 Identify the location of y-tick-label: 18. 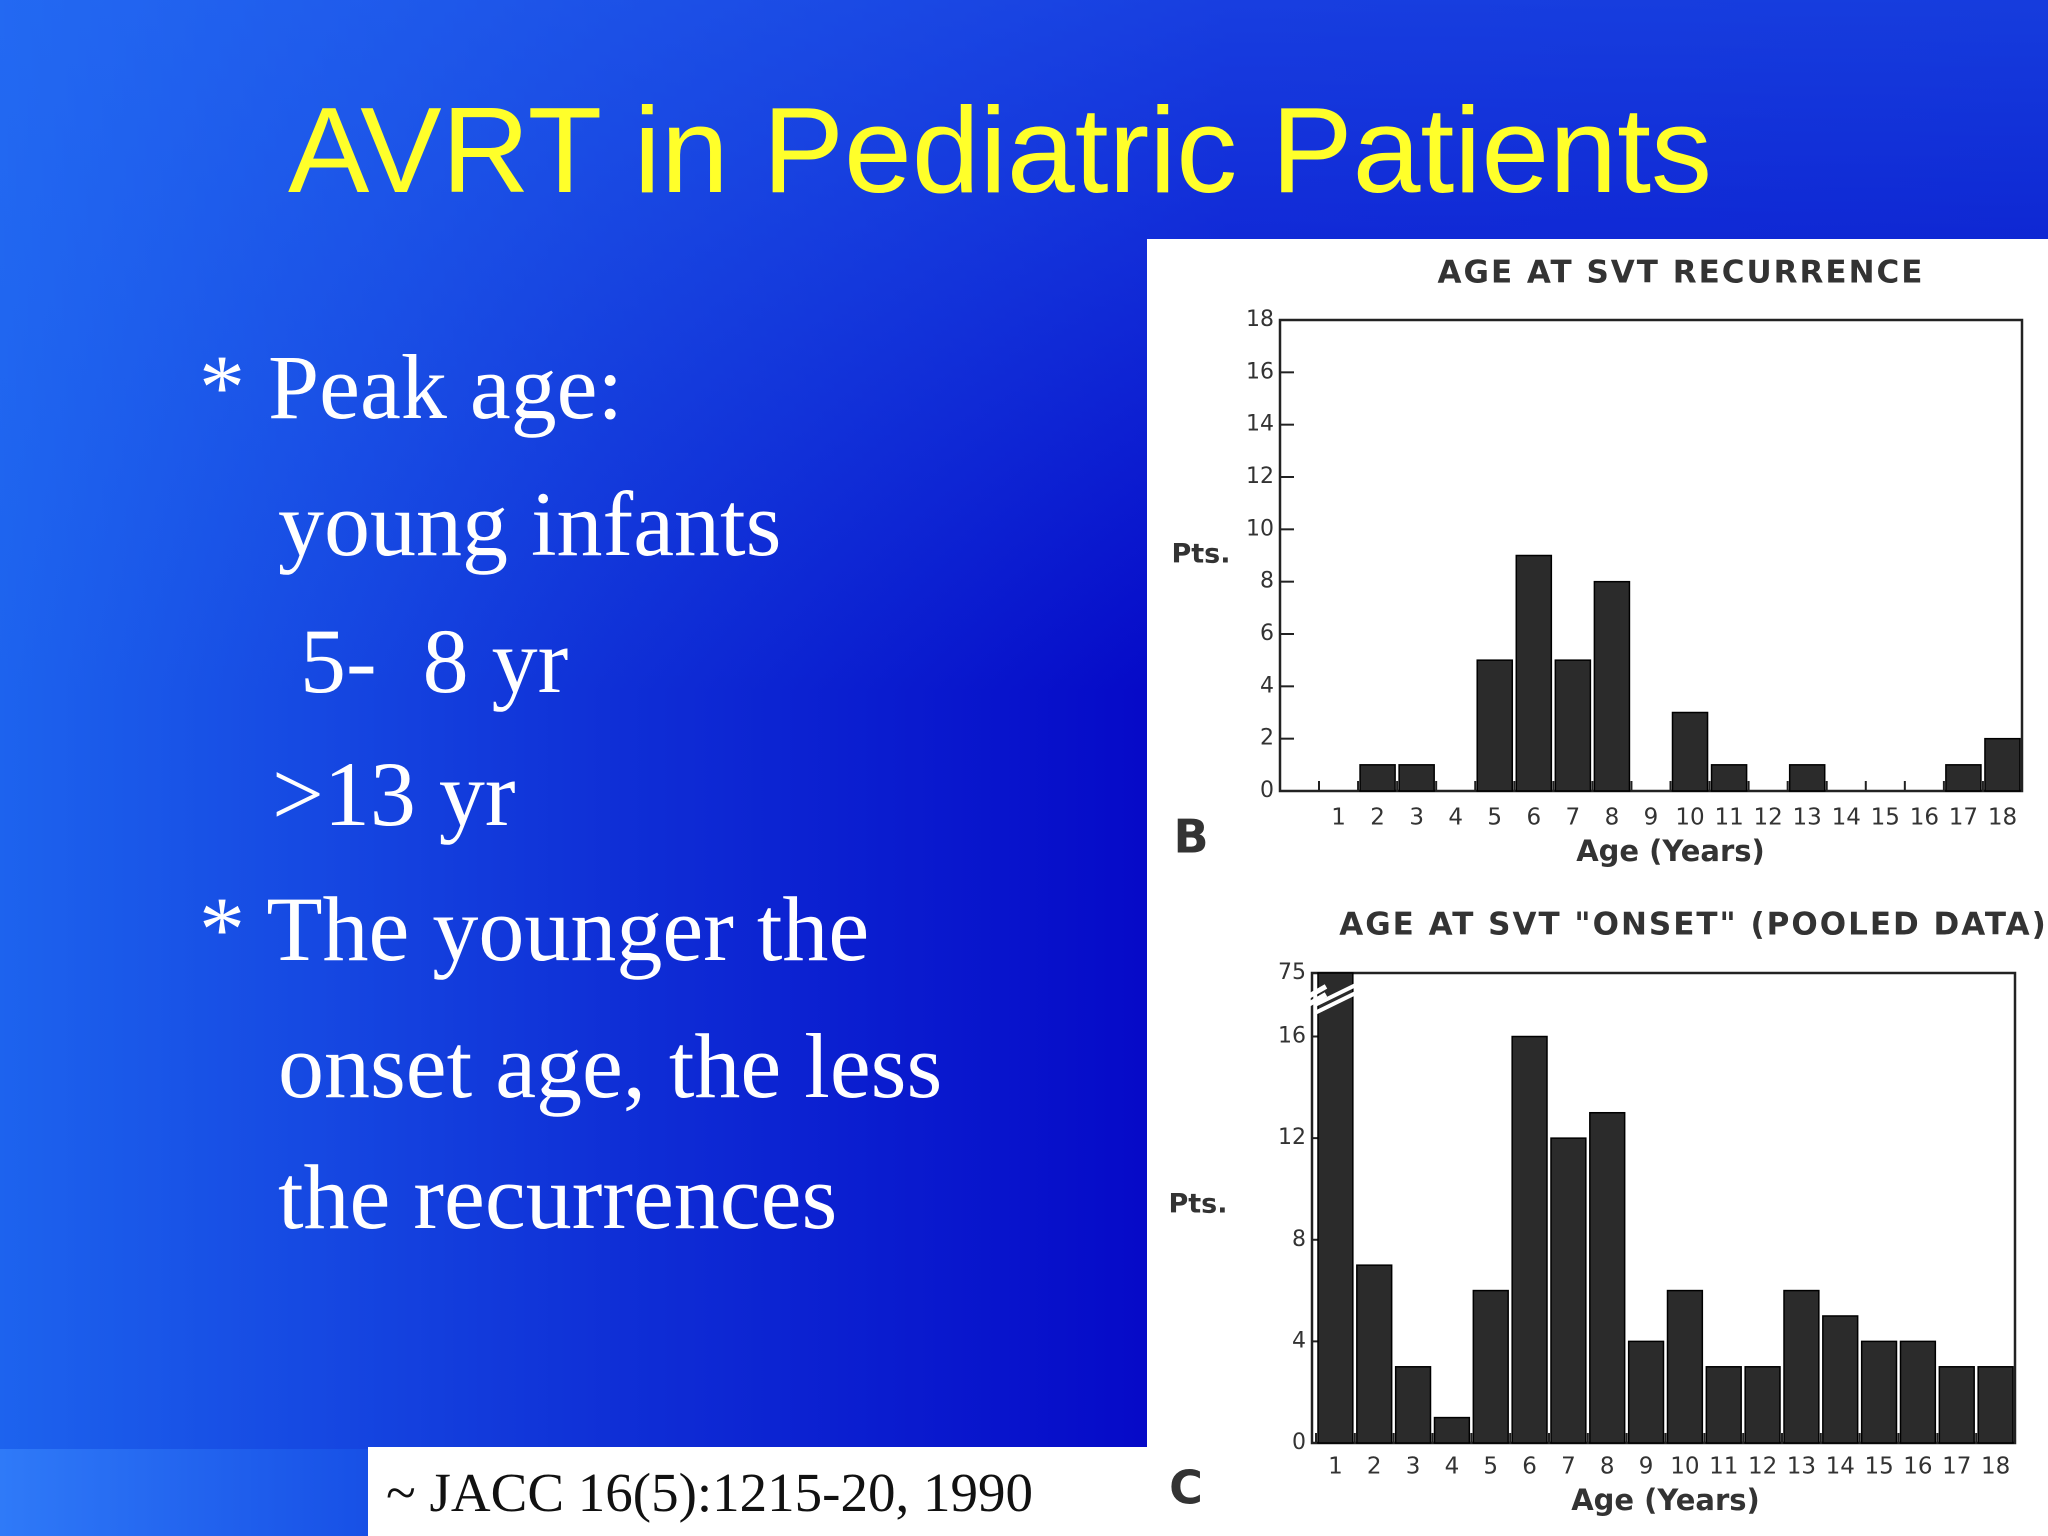
(1260, 319).